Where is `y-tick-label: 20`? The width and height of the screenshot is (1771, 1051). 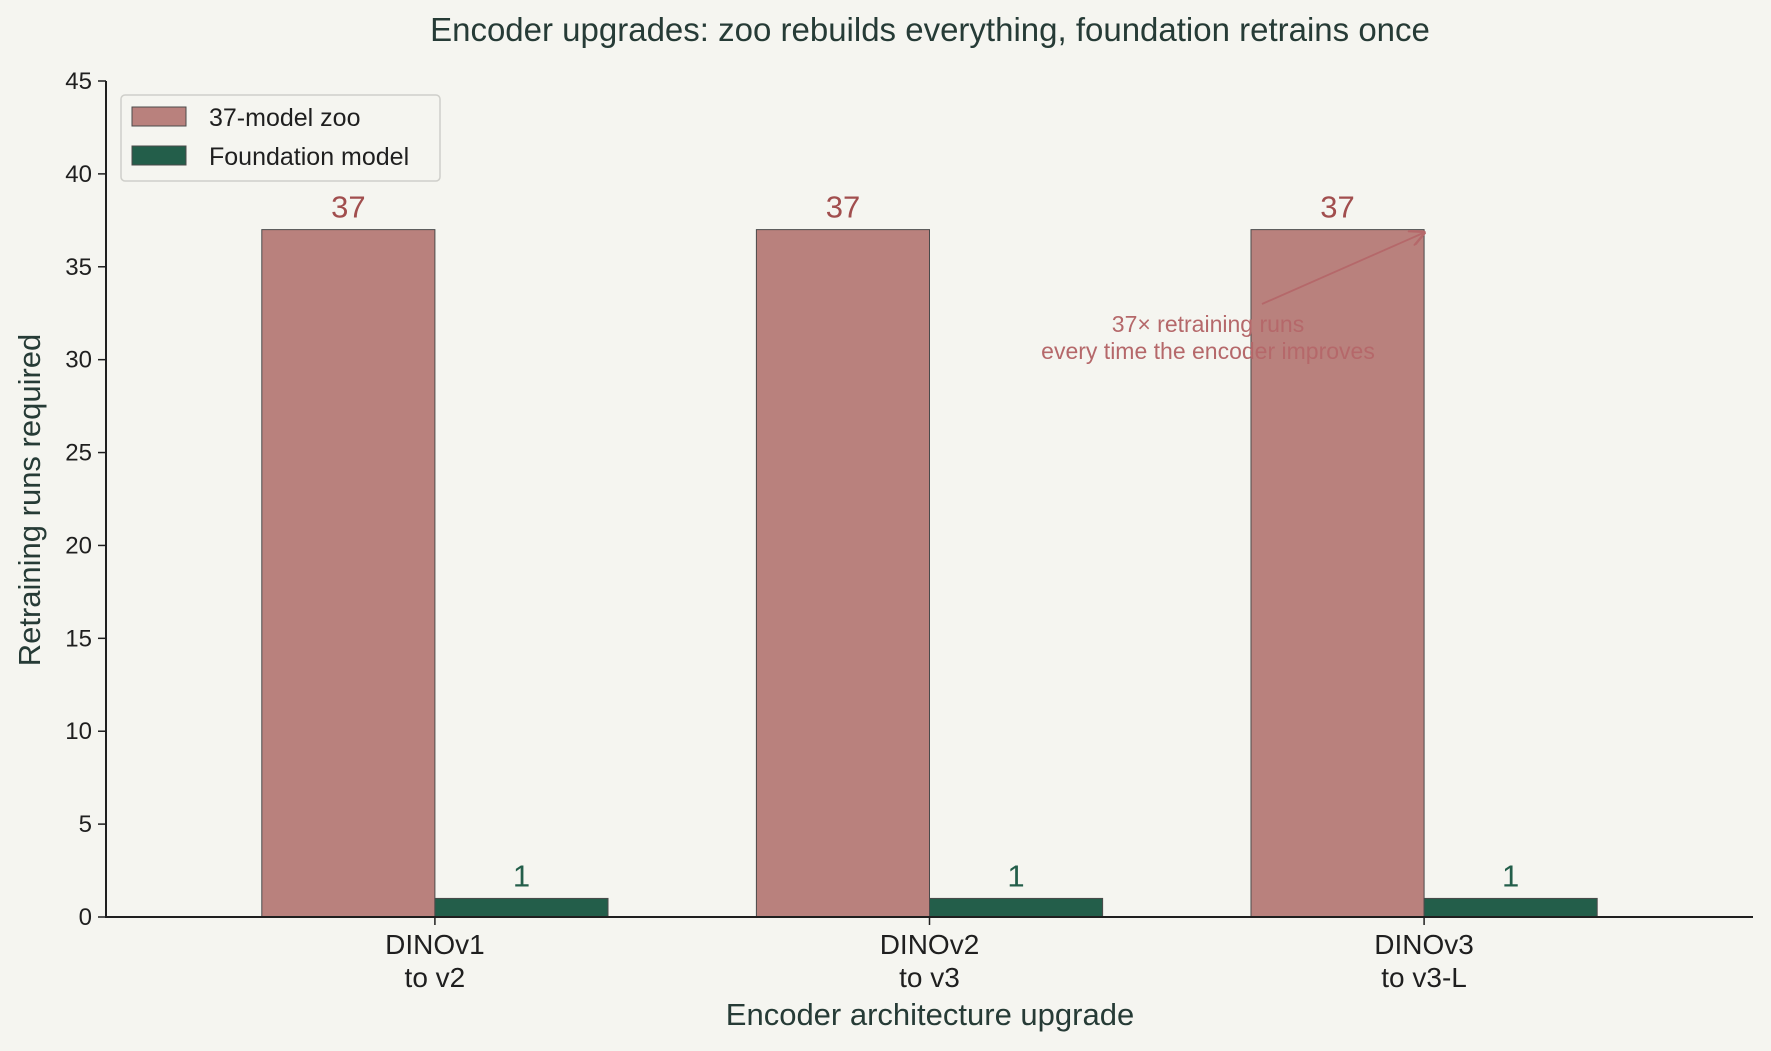
y-tick-label: 20 is located at coordinates (78, 545).